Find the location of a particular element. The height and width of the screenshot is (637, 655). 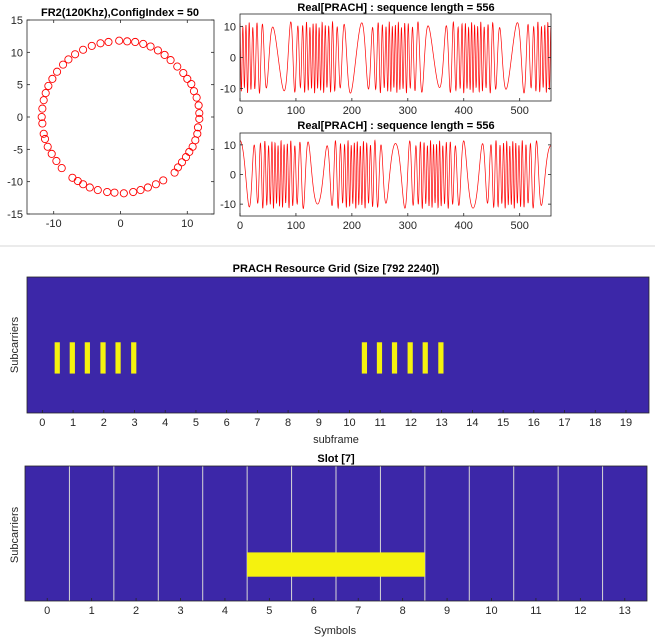

sequence-plot-2-title: Real[PRACH] : sequence length = 556 is located at coordinates (395, 126).